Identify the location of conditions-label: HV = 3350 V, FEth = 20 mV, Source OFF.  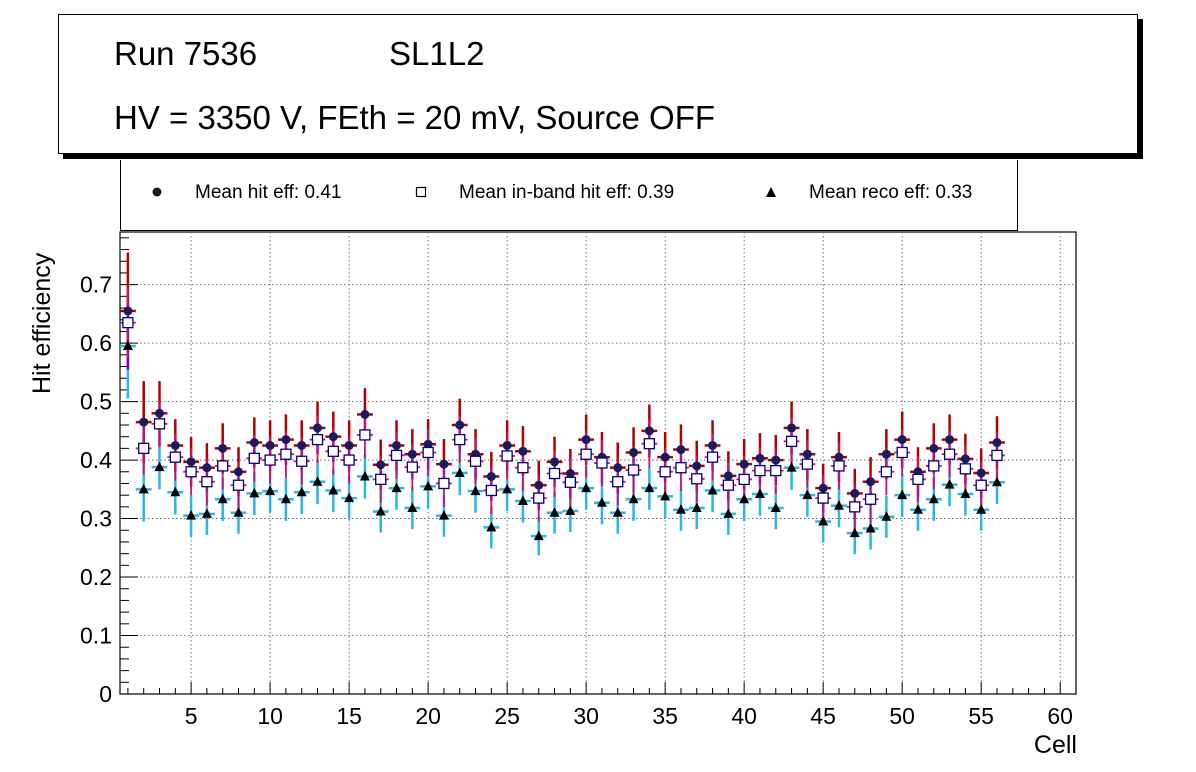
(415, 117).